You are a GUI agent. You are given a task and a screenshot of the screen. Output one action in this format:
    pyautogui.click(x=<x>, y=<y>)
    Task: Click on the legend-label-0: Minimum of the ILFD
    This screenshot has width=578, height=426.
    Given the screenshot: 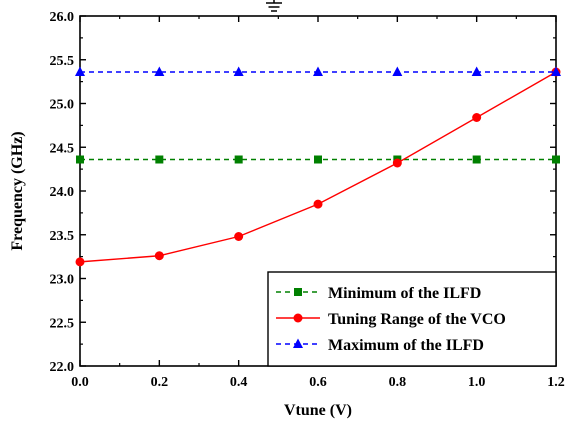 What is the action you would take?
    pyautogui.click(x=404, y=293)
    